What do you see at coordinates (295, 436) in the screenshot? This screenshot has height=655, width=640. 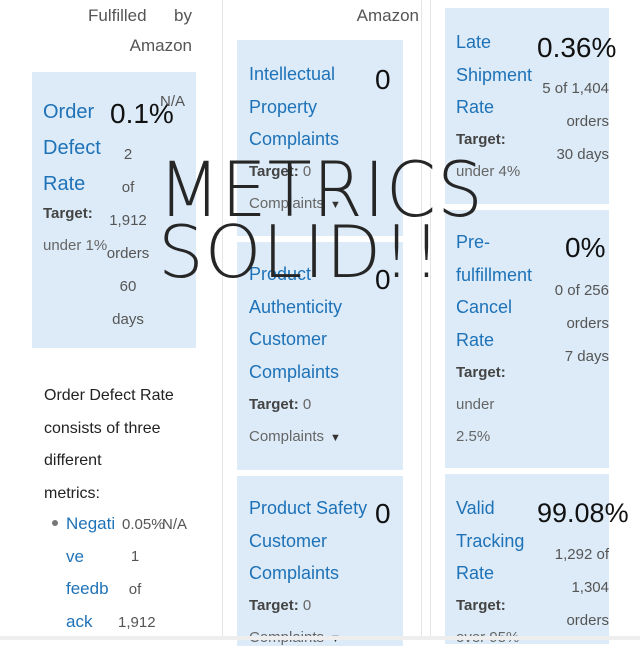 I see `product-authenticity-dropdown: Complaints ▼` at bounding box center [295, 436].